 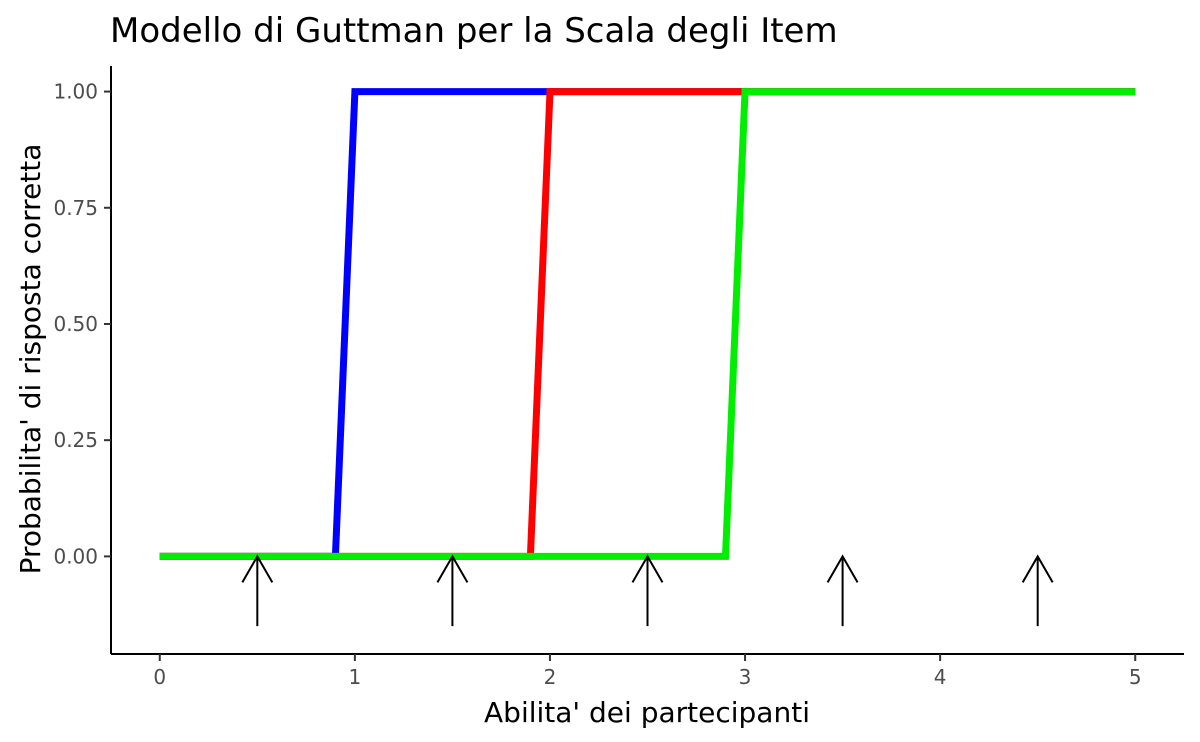 I want to click on x-tick-label-1: 1, so click(x=354, y=677).